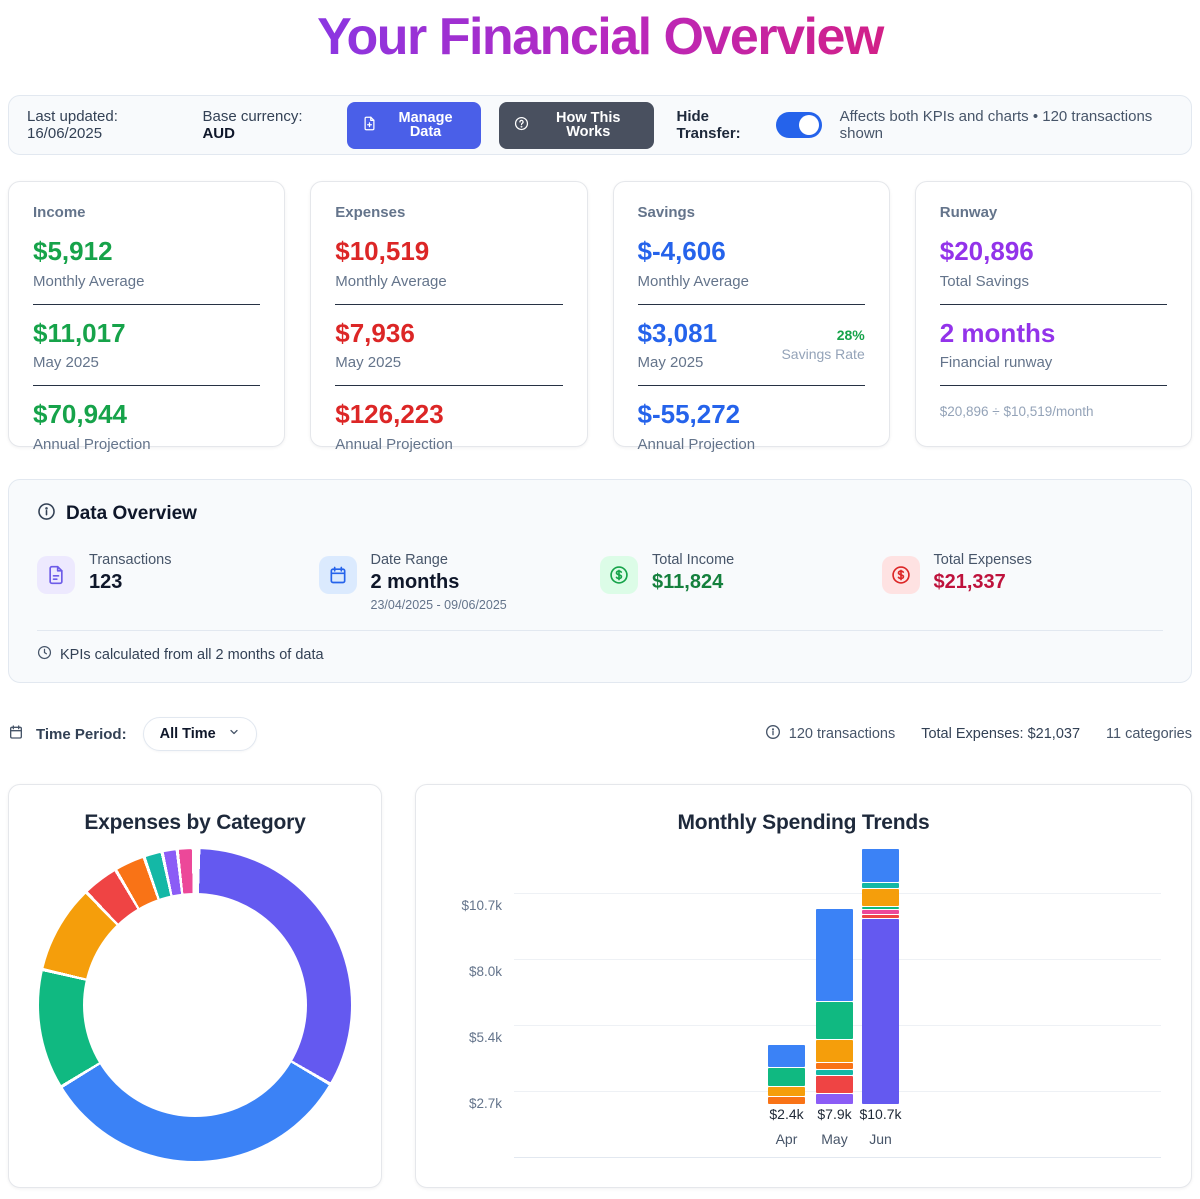 Image resolution: width=1200 pixels, height=1199 pixels. Describe the element at coordinates (842, 734) in the screenshot. I see `transactions-meta-text: 120 transactions` at that location.